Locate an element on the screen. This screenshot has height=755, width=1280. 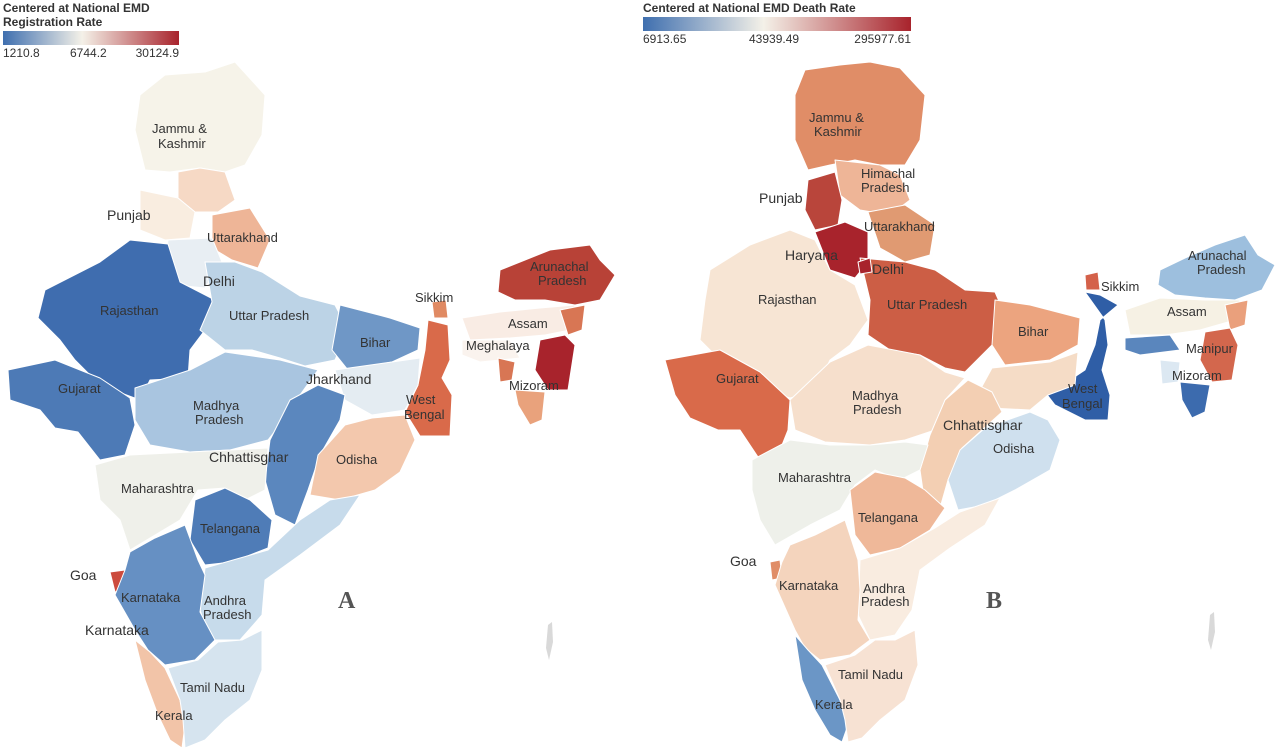
legend-a-tick-max: 30124.9 is located at coordinates (157, 53).